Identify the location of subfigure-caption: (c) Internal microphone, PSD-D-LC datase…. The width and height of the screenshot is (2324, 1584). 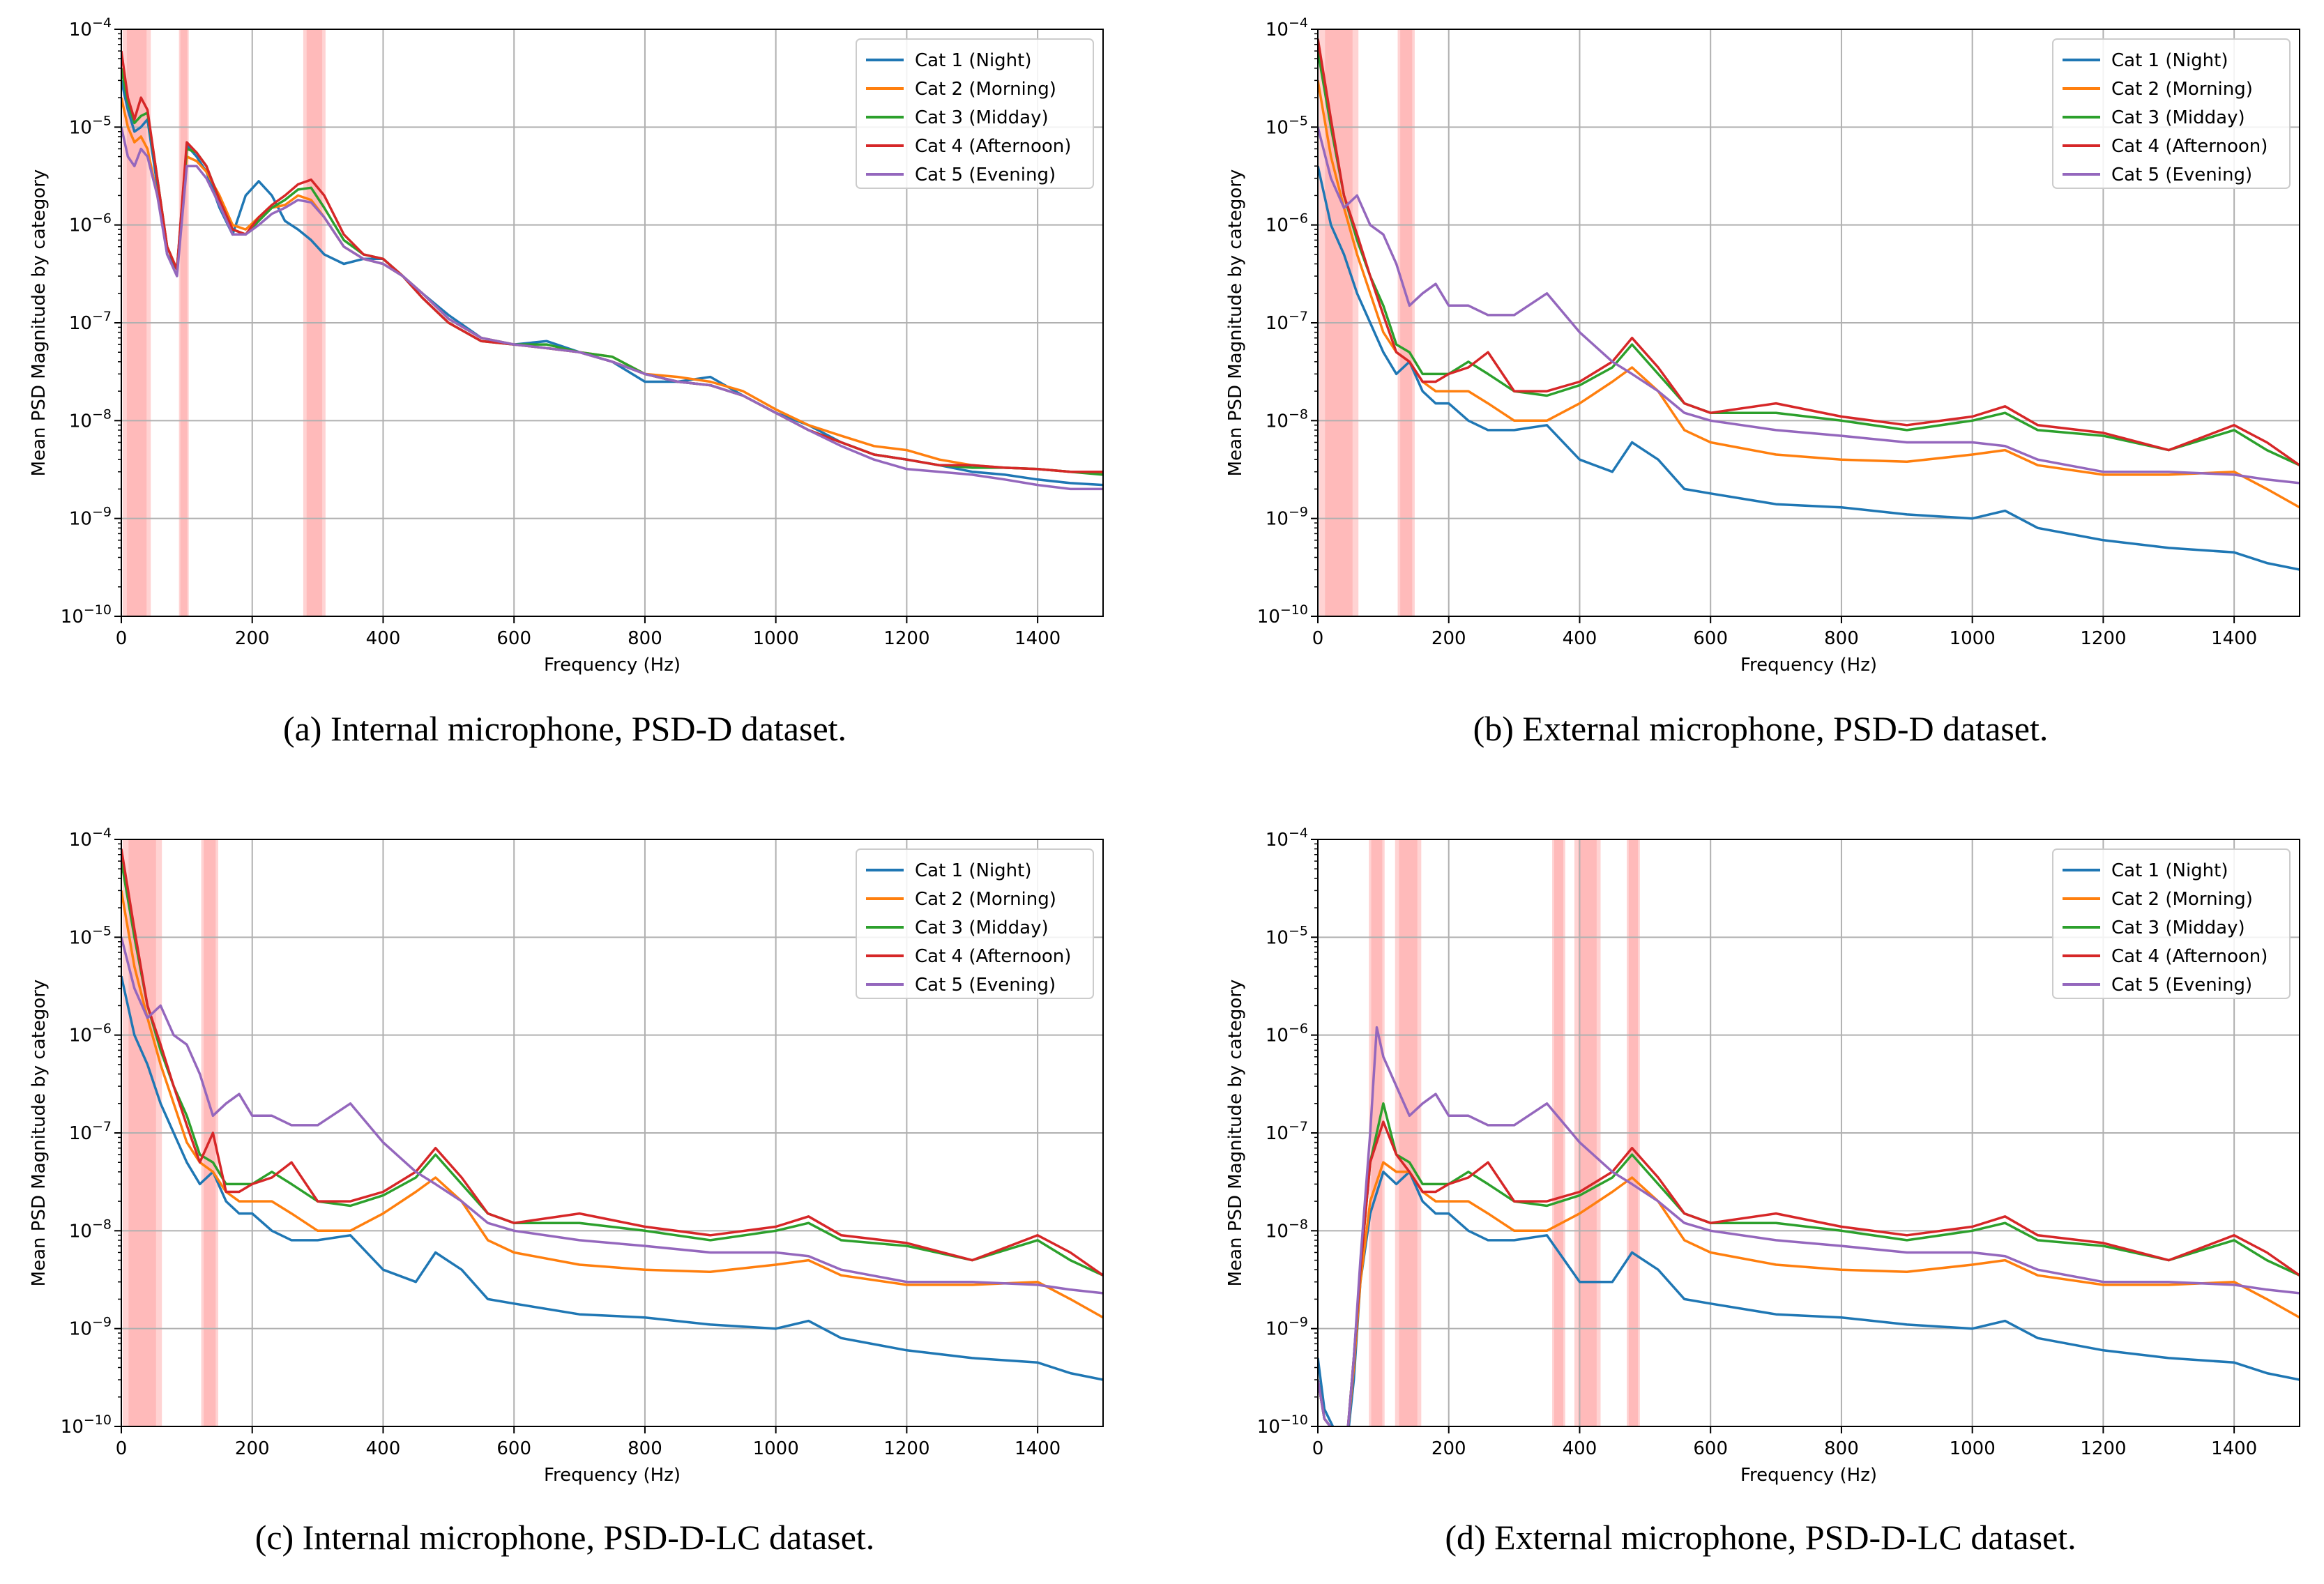
(565, 1537).